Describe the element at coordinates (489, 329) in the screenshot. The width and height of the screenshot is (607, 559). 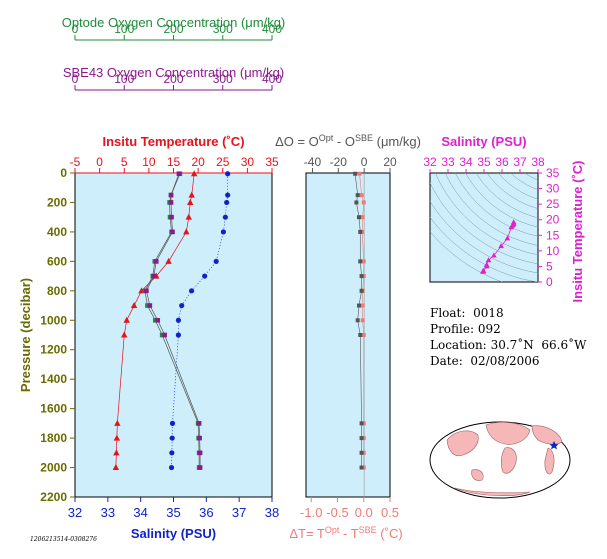
I see `profile-value: 092` at that location.